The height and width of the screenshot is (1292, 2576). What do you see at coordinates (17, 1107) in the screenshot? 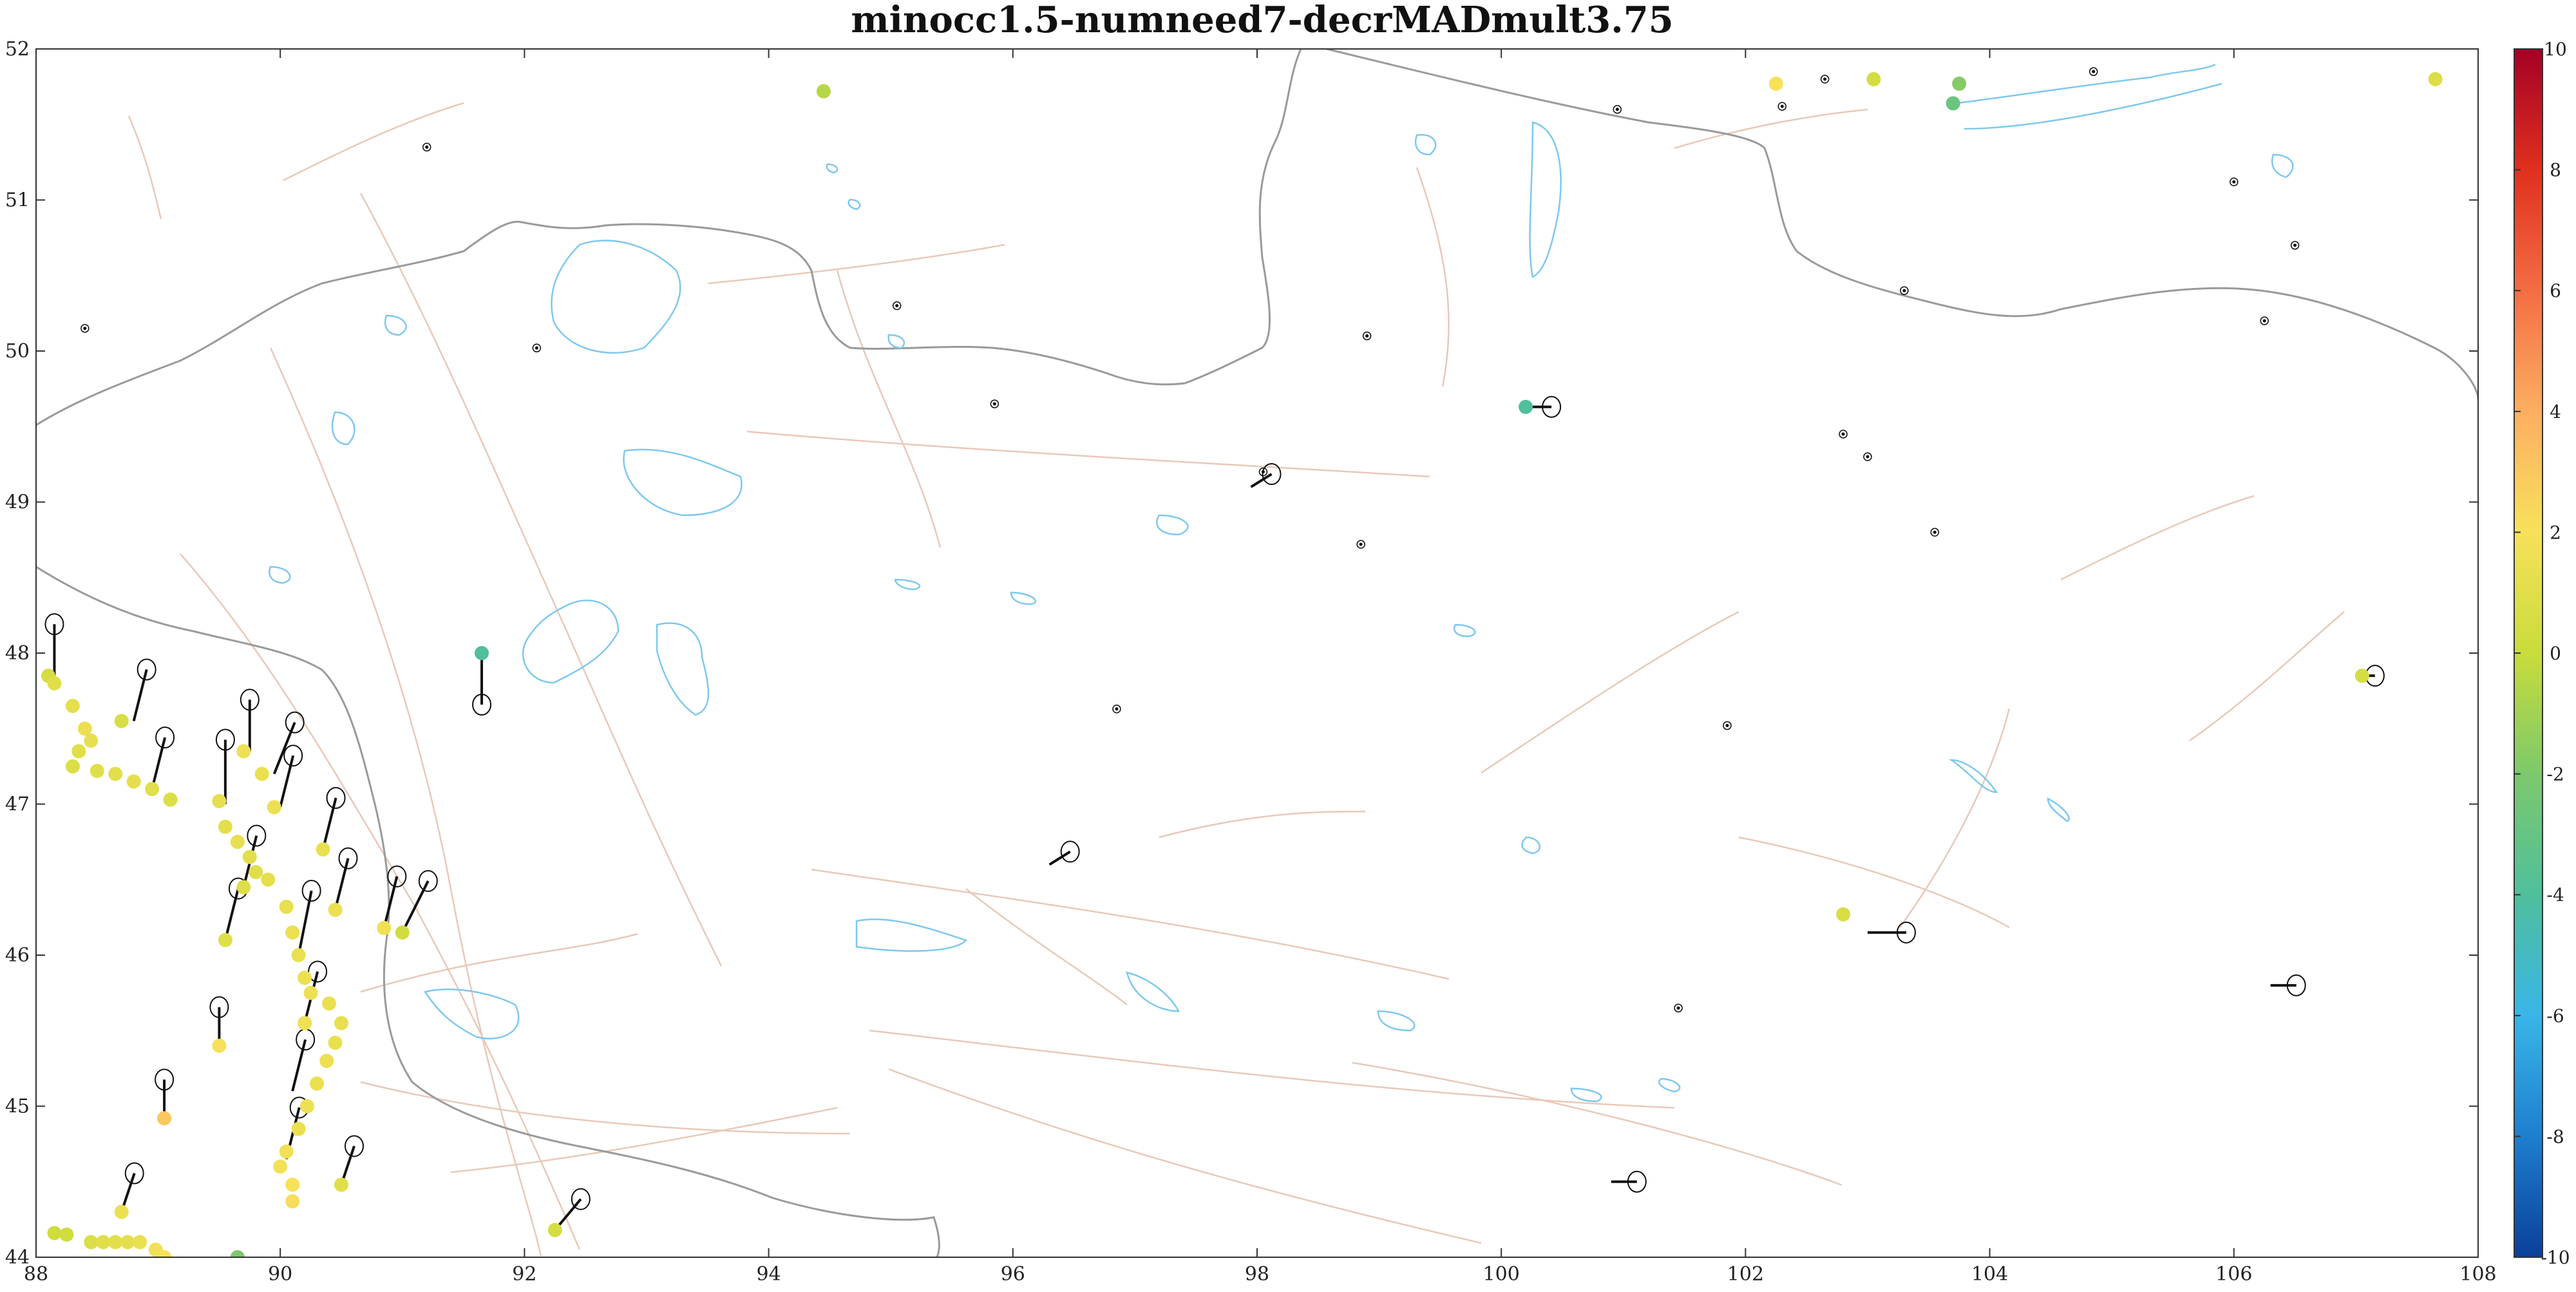
I see `y-tick-label: 45` at bounding box center [17, 1107].